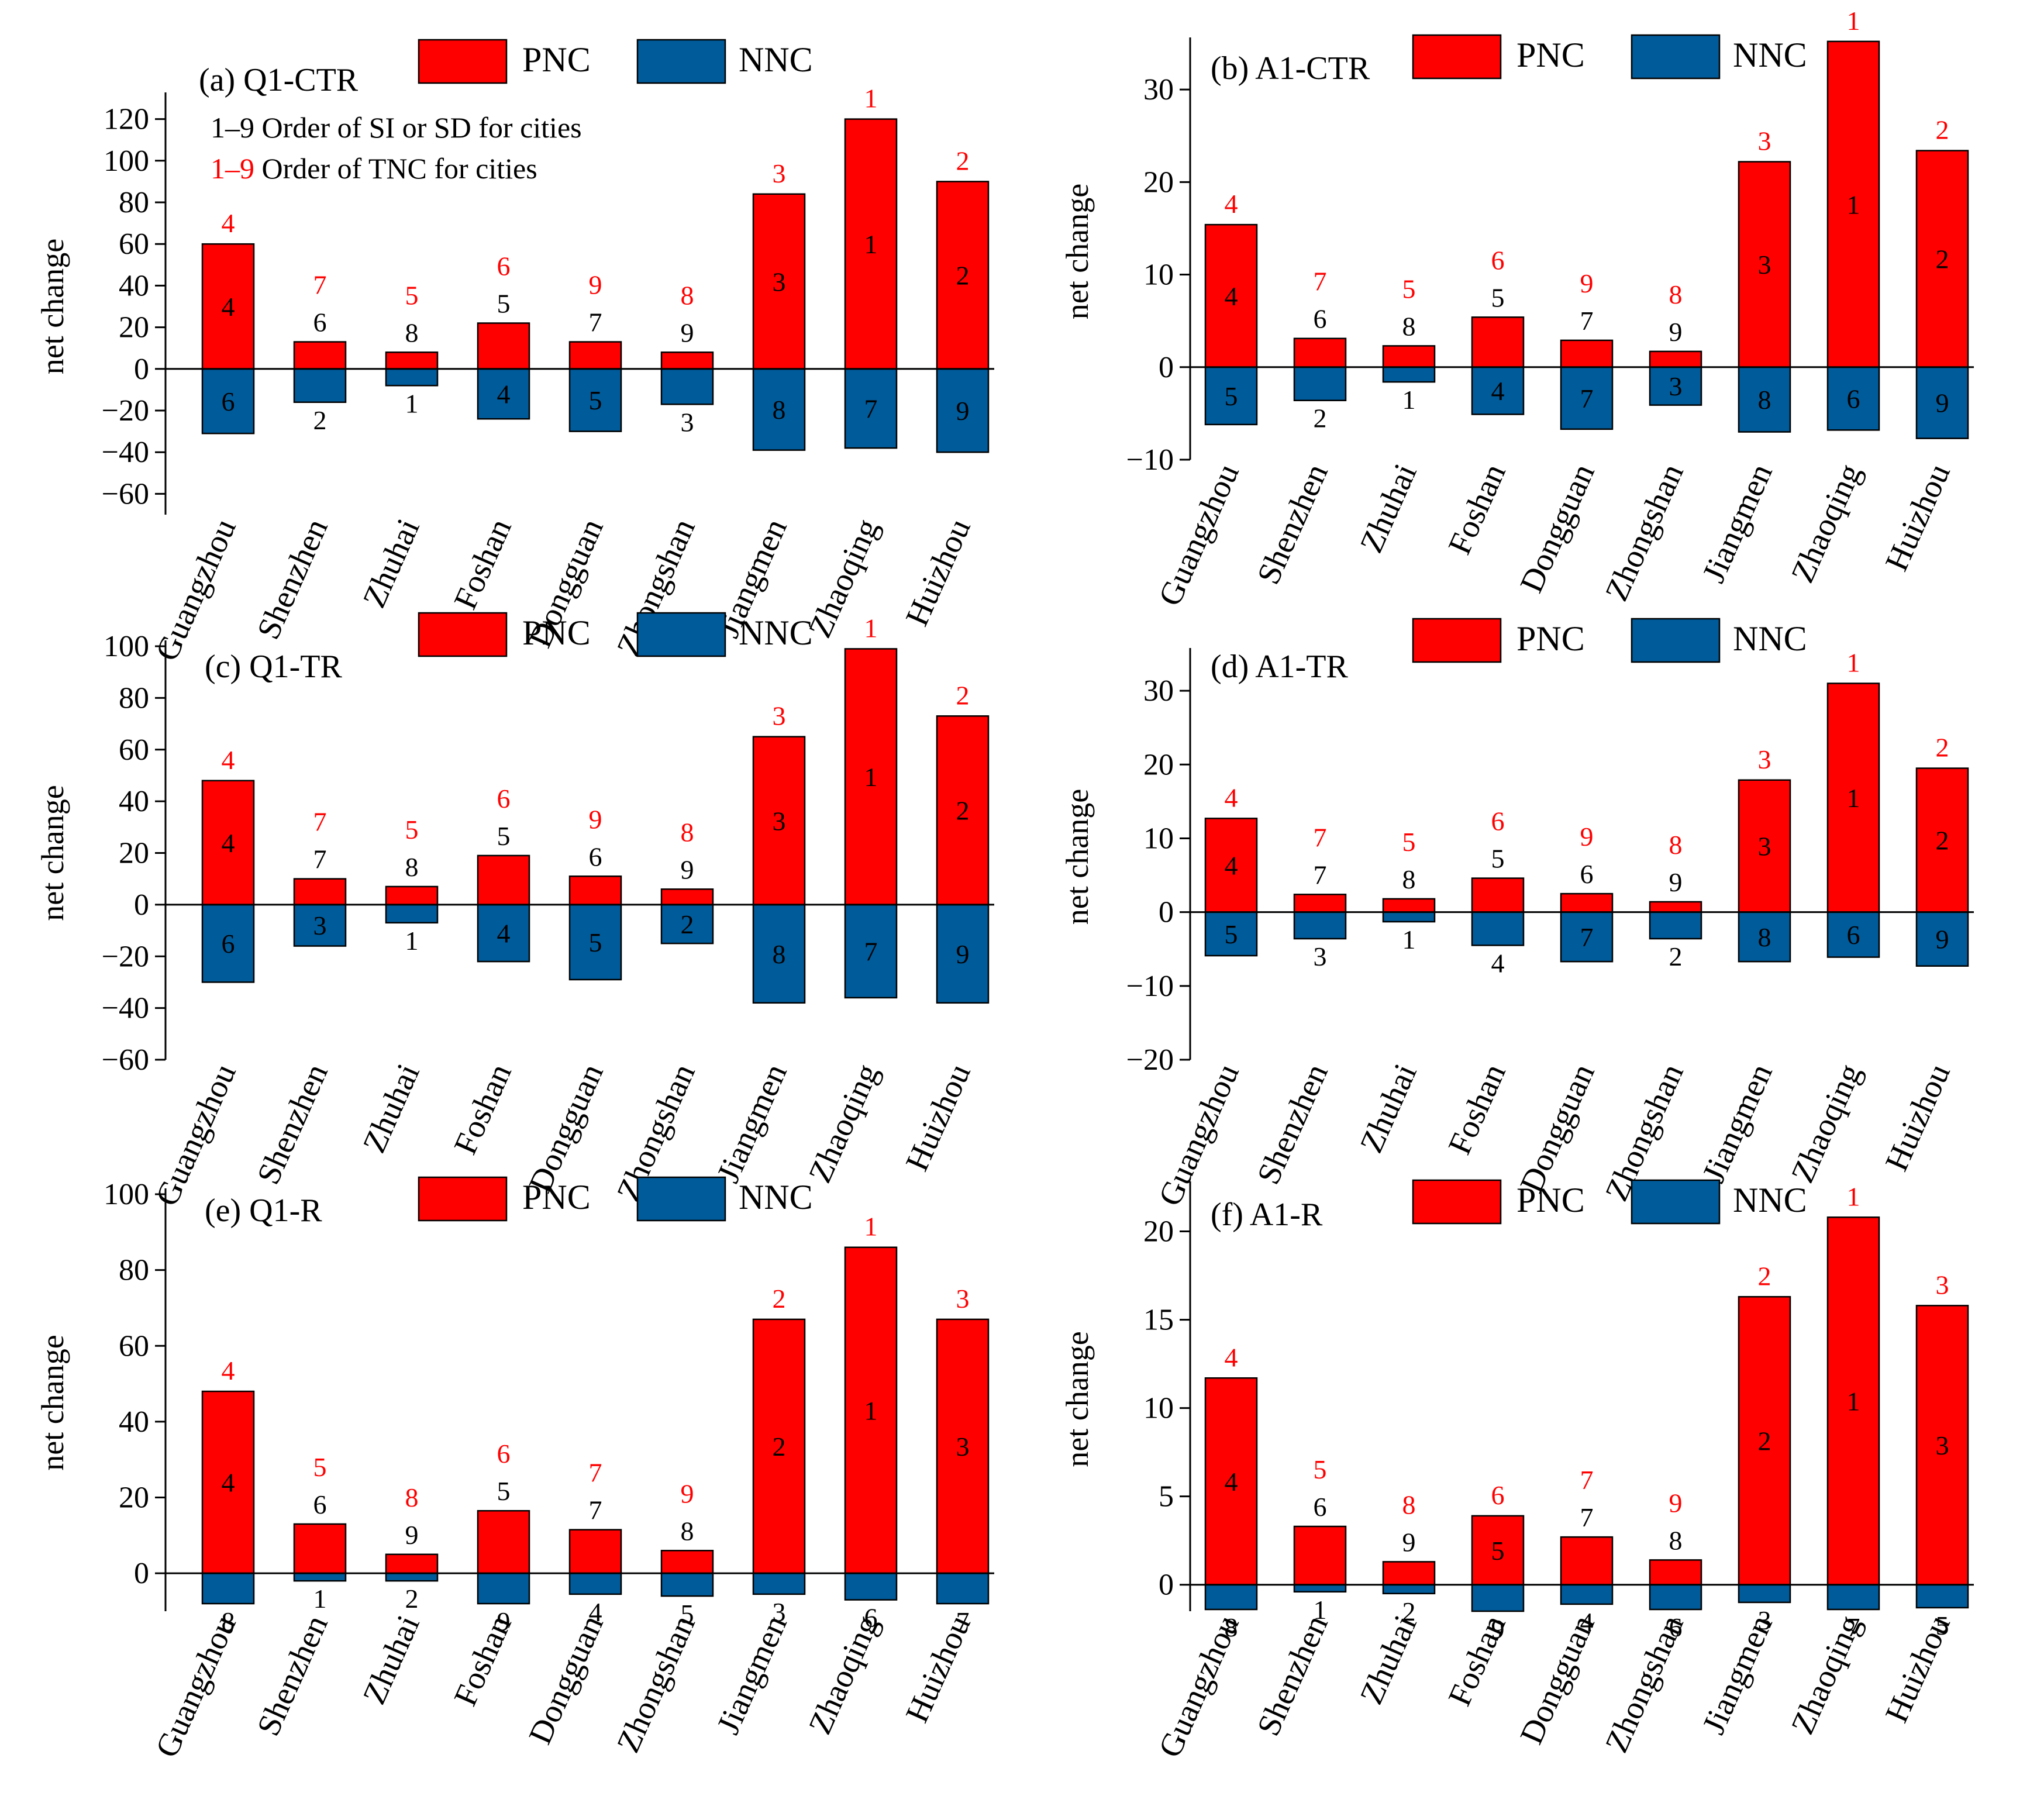  What do you see at coordinates (263, 1210) in the screenshot?
I see `panel-title: (e) Q1-R` at bounding box center [263, 1210].